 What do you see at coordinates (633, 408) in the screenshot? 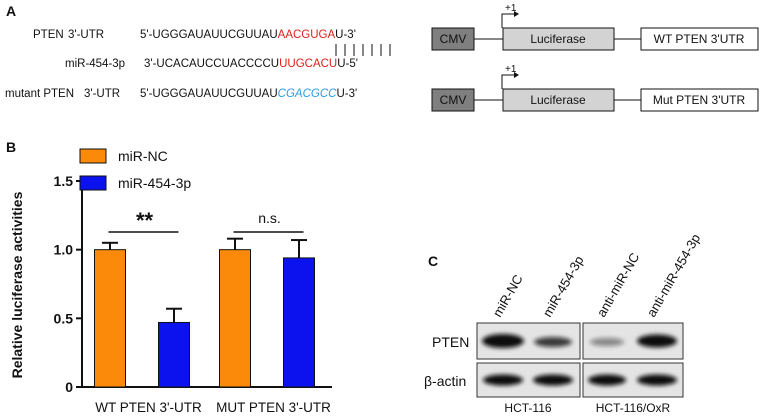
I see `group-label: HCT-116/OxR` at bounding box center [633, 408].